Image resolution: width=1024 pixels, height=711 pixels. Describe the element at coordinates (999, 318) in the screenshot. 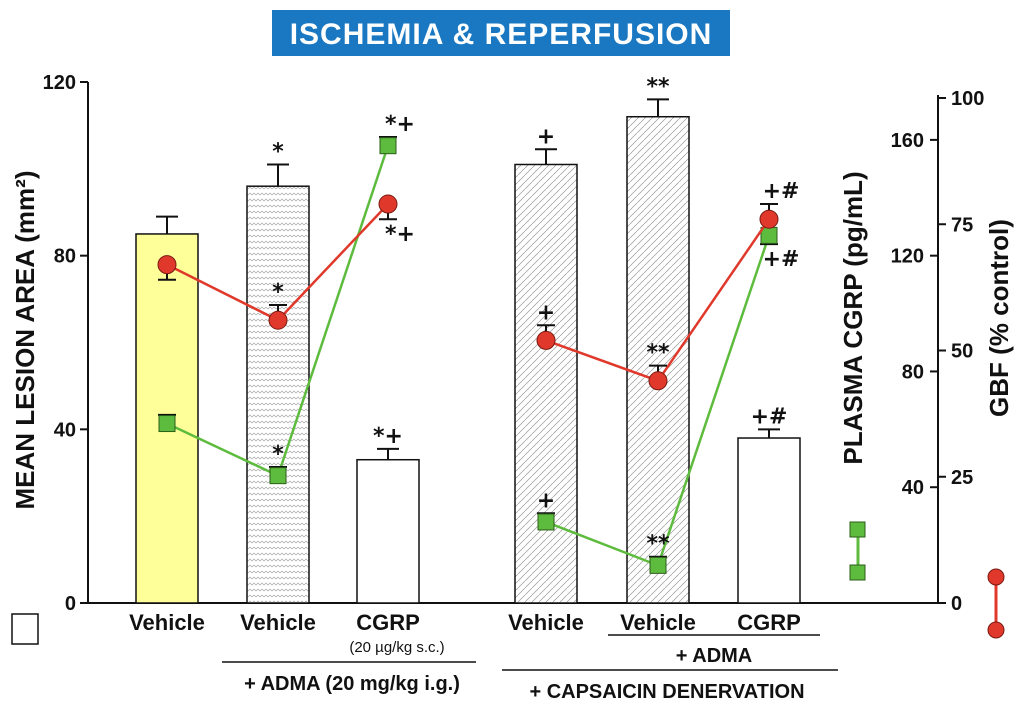

I see `right-axis-title-gbf: GBF (% control)` at that location.